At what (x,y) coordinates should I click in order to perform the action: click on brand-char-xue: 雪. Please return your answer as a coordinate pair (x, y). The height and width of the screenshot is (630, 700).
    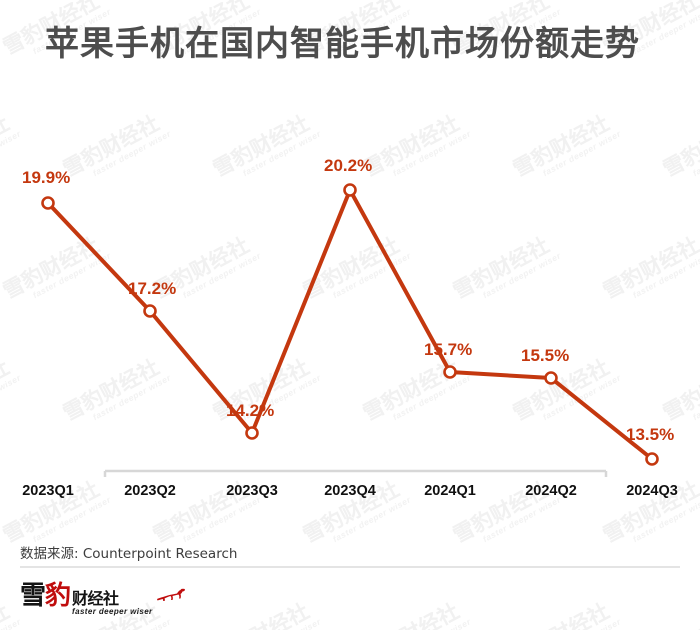
    Looking at the image, I should click on (33, 596).